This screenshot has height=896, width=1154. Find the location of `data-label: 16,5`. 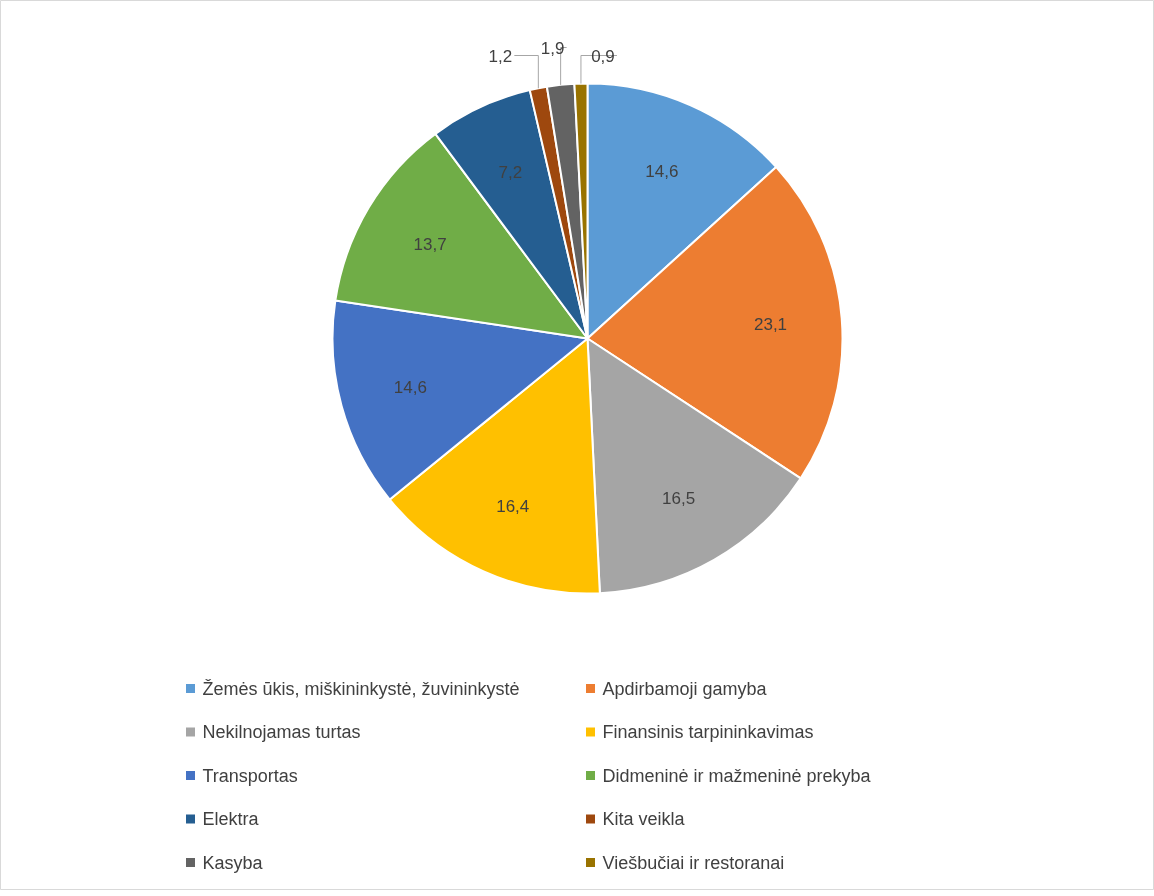

data-label: 16,5 is located at coordinates (679, 498).